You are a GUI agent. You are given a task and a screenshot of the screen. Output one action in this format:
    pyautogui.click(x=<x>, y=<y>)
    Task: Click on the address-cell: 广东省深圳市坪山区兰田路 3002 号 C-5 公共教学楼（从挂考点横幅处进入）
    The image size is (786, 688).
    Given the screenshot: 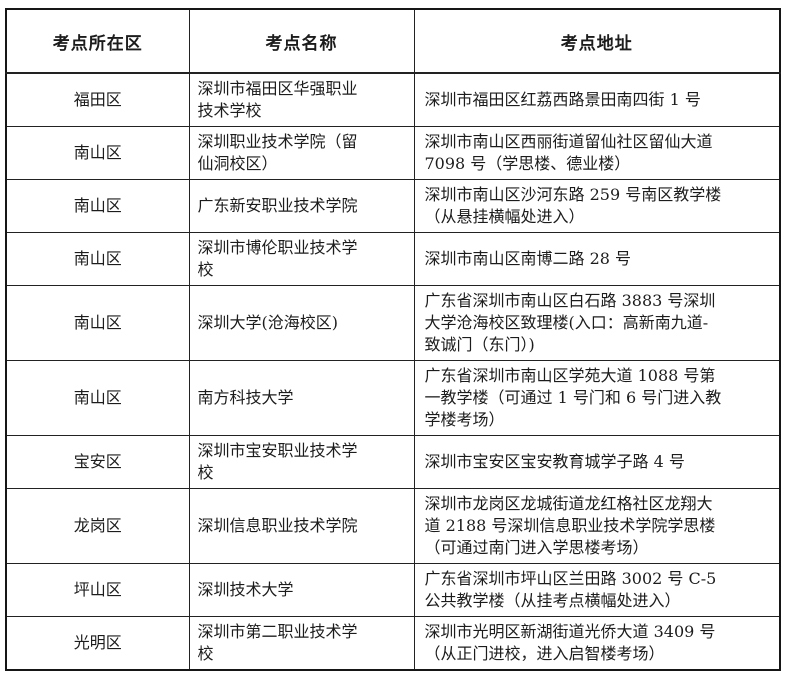 What is the action you would take?
    pyautogui.click(x=597, y=590)
    